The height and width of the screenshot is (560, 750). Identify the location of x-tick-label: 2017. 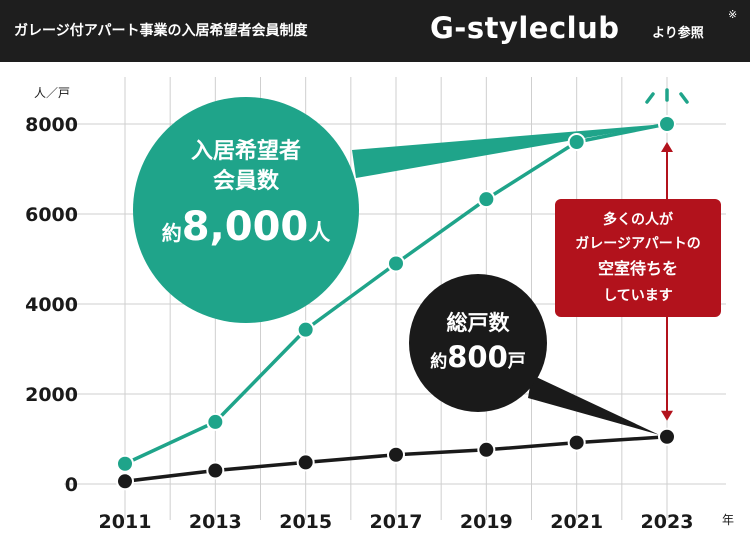
(396, 522).